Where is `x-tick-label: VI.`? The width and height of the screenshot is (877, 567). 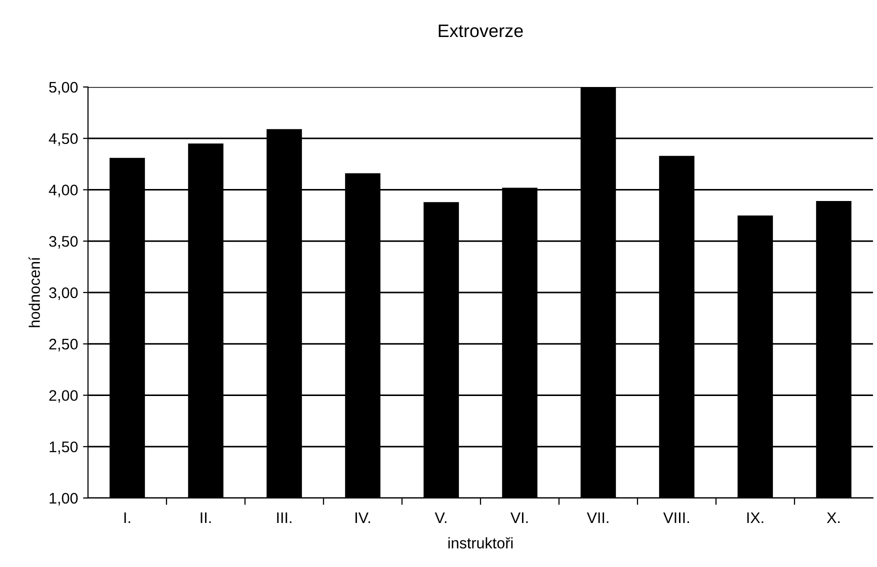 x-tick-label: VI. is located at coordinates (519, 517).